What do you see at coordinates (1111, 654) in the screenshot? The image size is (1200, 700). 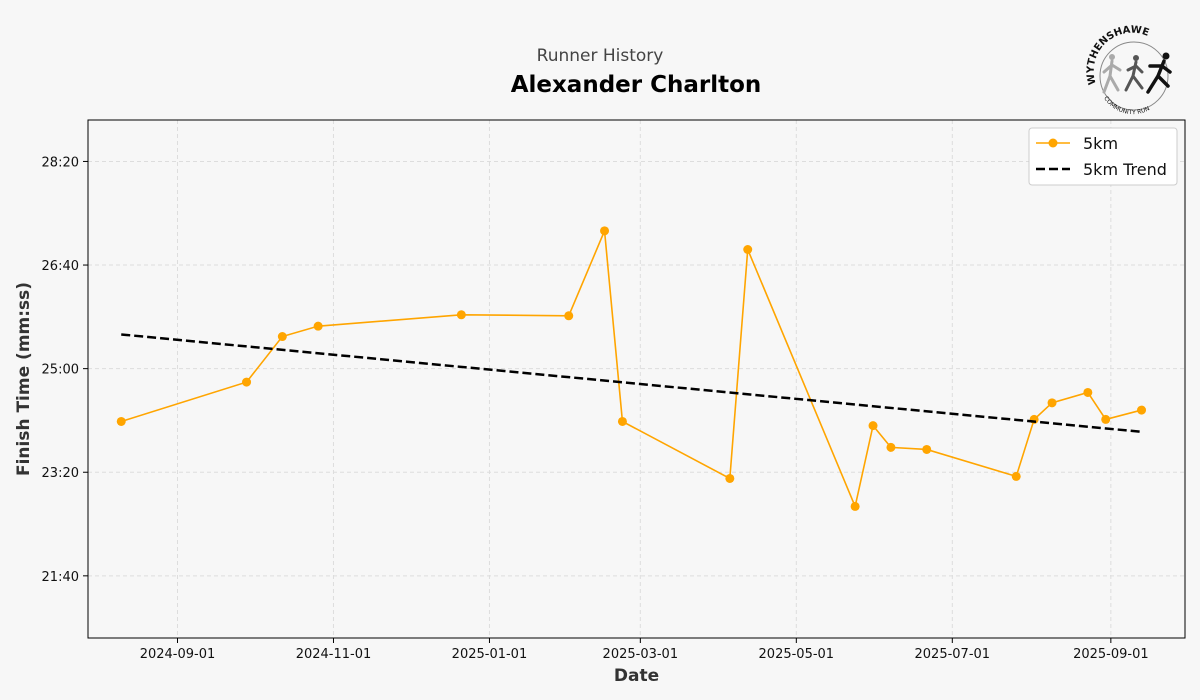 I see `x-tick-label: 2025-09-01` at bounding box center [1111, 654].